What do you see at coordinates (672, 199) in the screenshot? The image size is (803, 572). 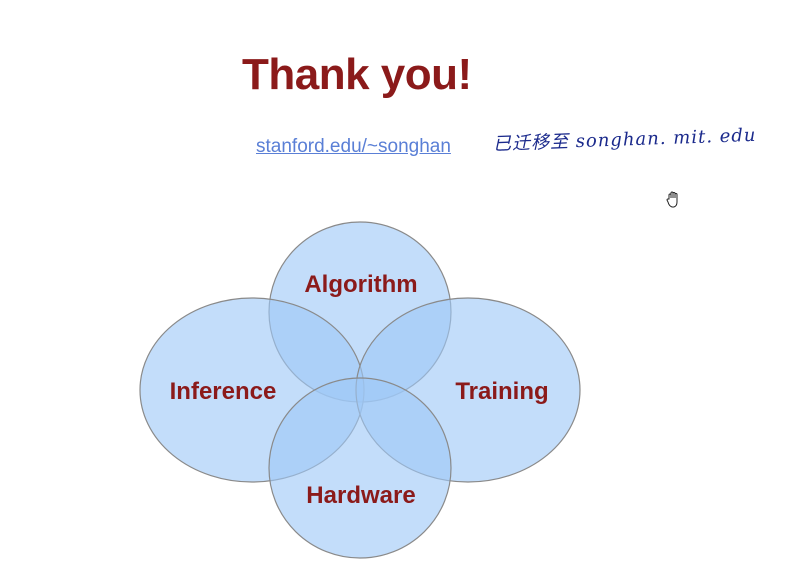 I see `hand-cursor-icon` at bounding box center [672, 199].